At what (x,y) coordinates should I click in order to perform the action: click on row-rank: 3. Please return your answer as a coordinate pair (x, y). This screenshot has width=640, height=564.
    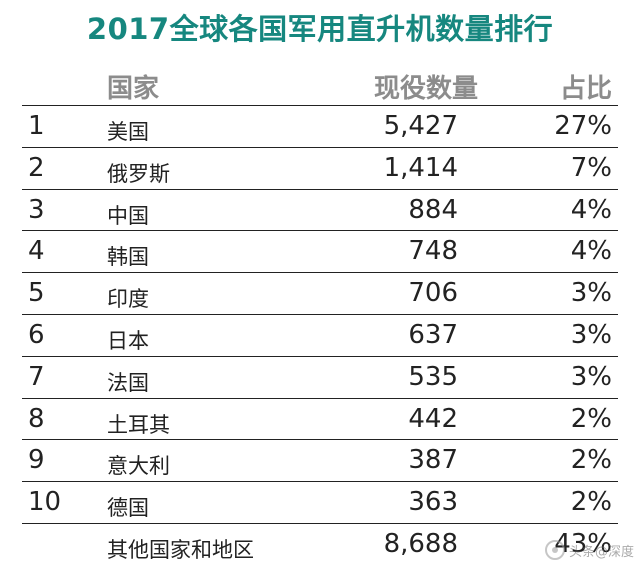
    Looking at the image, I should click on (36, 209).